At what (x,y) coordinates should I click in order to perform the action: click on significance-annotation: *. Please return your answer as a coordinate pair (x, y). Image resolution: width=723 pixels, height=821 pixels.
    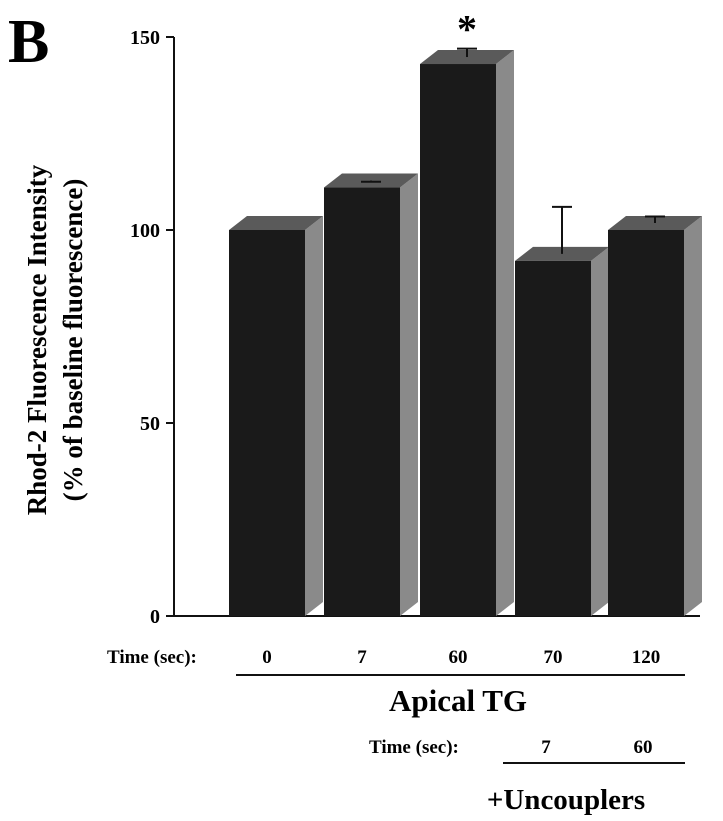
    Looking at the image, I should click on (467, 29).